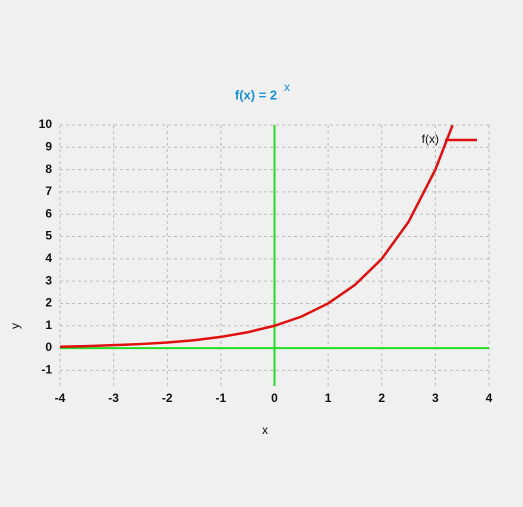 Image resolution: width=523 pixels, height=507 pixels. Describe the element at coordinates (113, 398) in the screenshot. I see `x-tick-label: -3` at that location.